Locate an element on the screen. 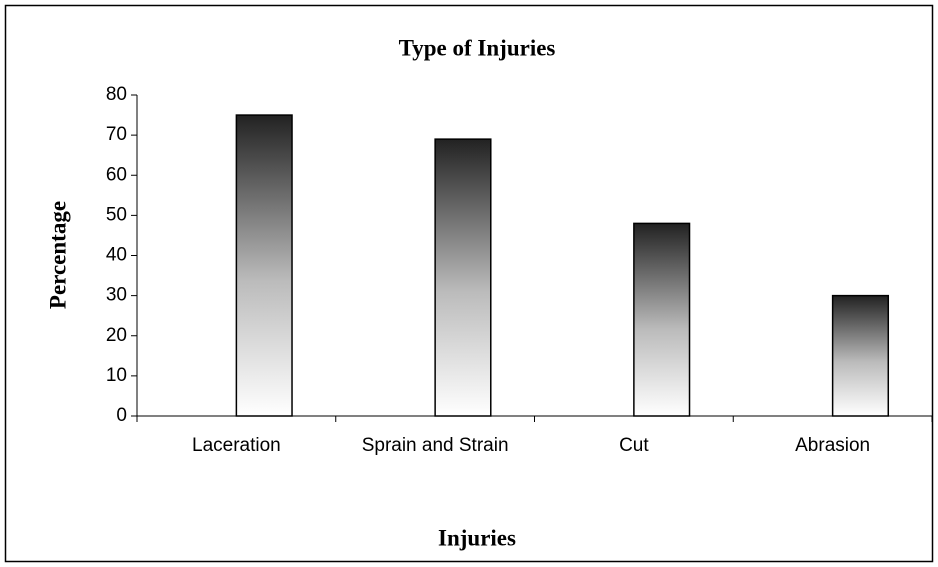 This screenshot has height=567, width=938. y-tick-label: 40 is located at coordinates (116, 255).